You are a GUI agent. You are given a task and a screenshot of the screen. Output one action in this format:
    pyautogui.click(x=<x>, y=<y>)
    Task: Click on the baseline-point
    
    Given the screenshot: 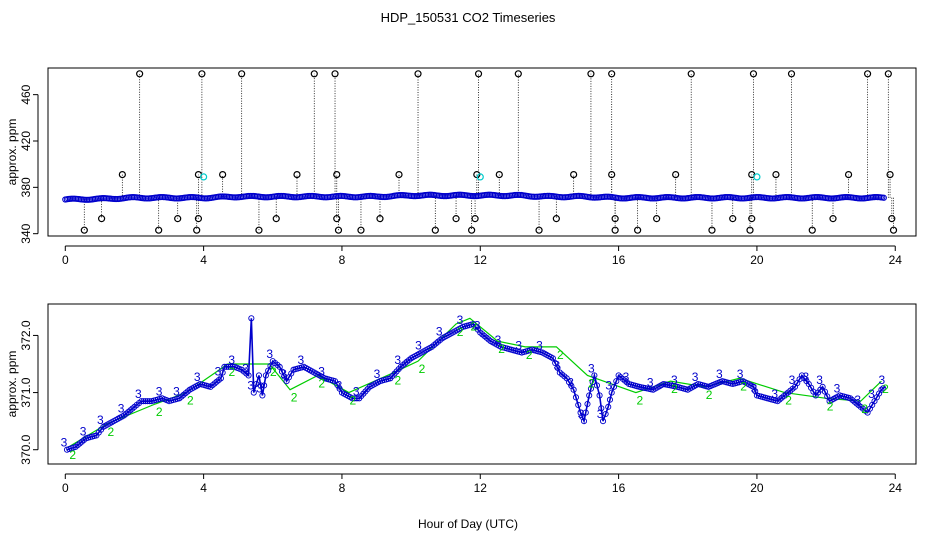 What is the action you would take?
    pyautogui.click(x=883, y=197)
    